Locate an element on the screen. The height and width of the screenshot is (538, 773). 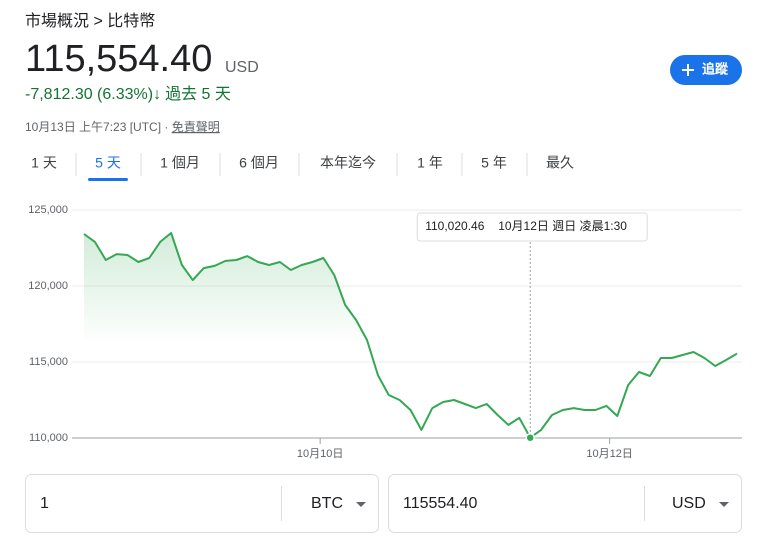
tooltip-time: 10月12日 週日 凌晨1:30 is located at coordinates (562, 226).